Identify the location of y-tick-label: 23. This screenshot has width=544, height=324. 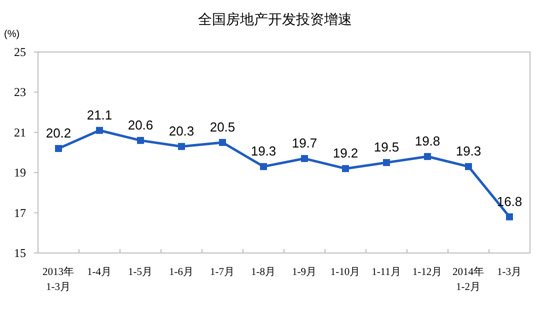
(20, 92).